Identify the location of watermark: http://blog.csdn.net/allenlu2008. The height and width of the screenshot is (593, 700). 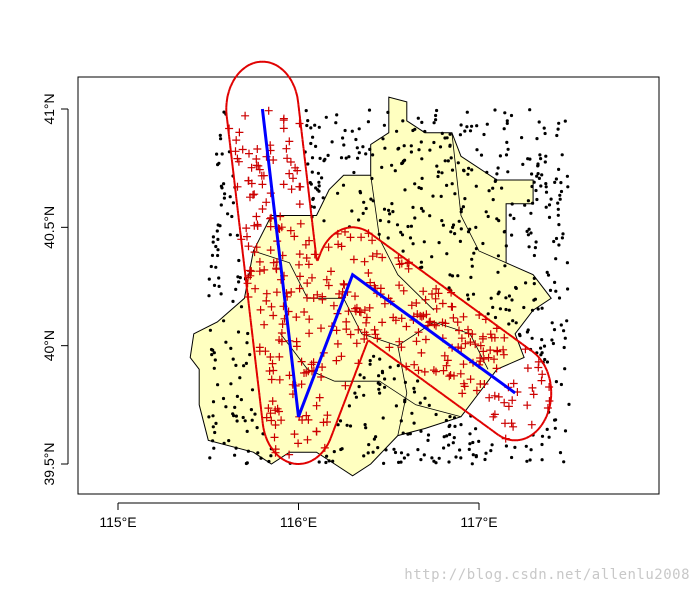
(547, 575).